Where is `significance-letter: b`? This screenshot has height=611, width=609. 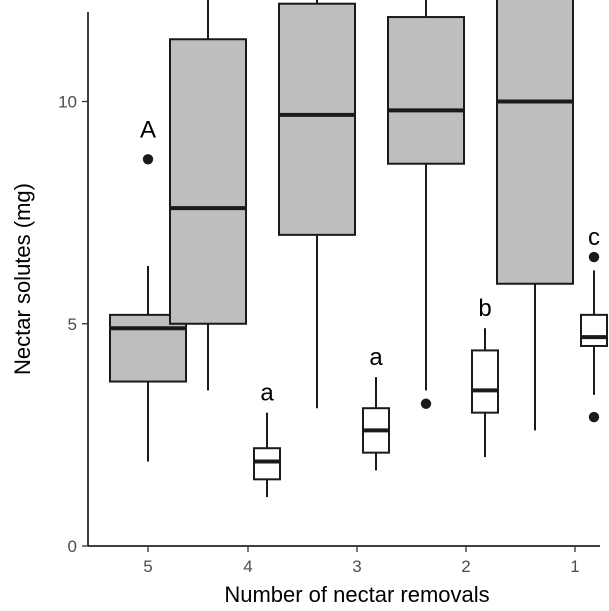 significance-letter: b is located at coordinates (484, 308).